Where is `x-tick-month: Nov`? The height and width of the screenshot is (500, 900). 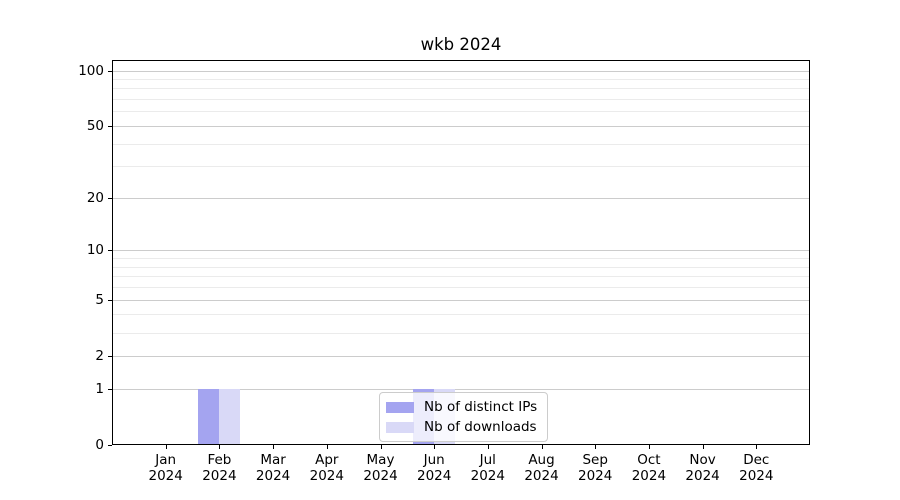
x-tick-month: Nov is located at coordinates (702, 460).